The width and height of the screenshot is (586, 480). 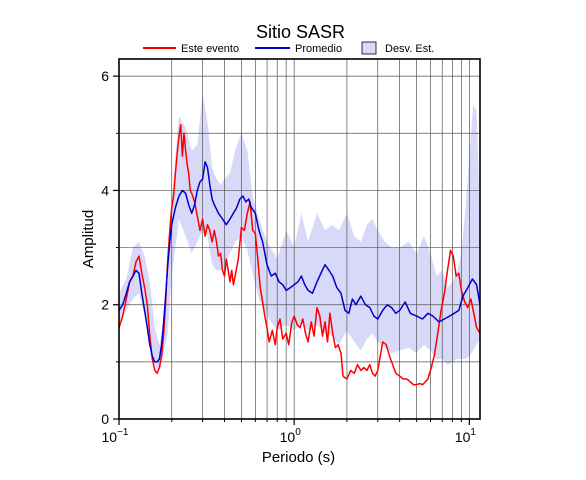 I want to click on y-tick-label: 6, so click(x=105, y=76).